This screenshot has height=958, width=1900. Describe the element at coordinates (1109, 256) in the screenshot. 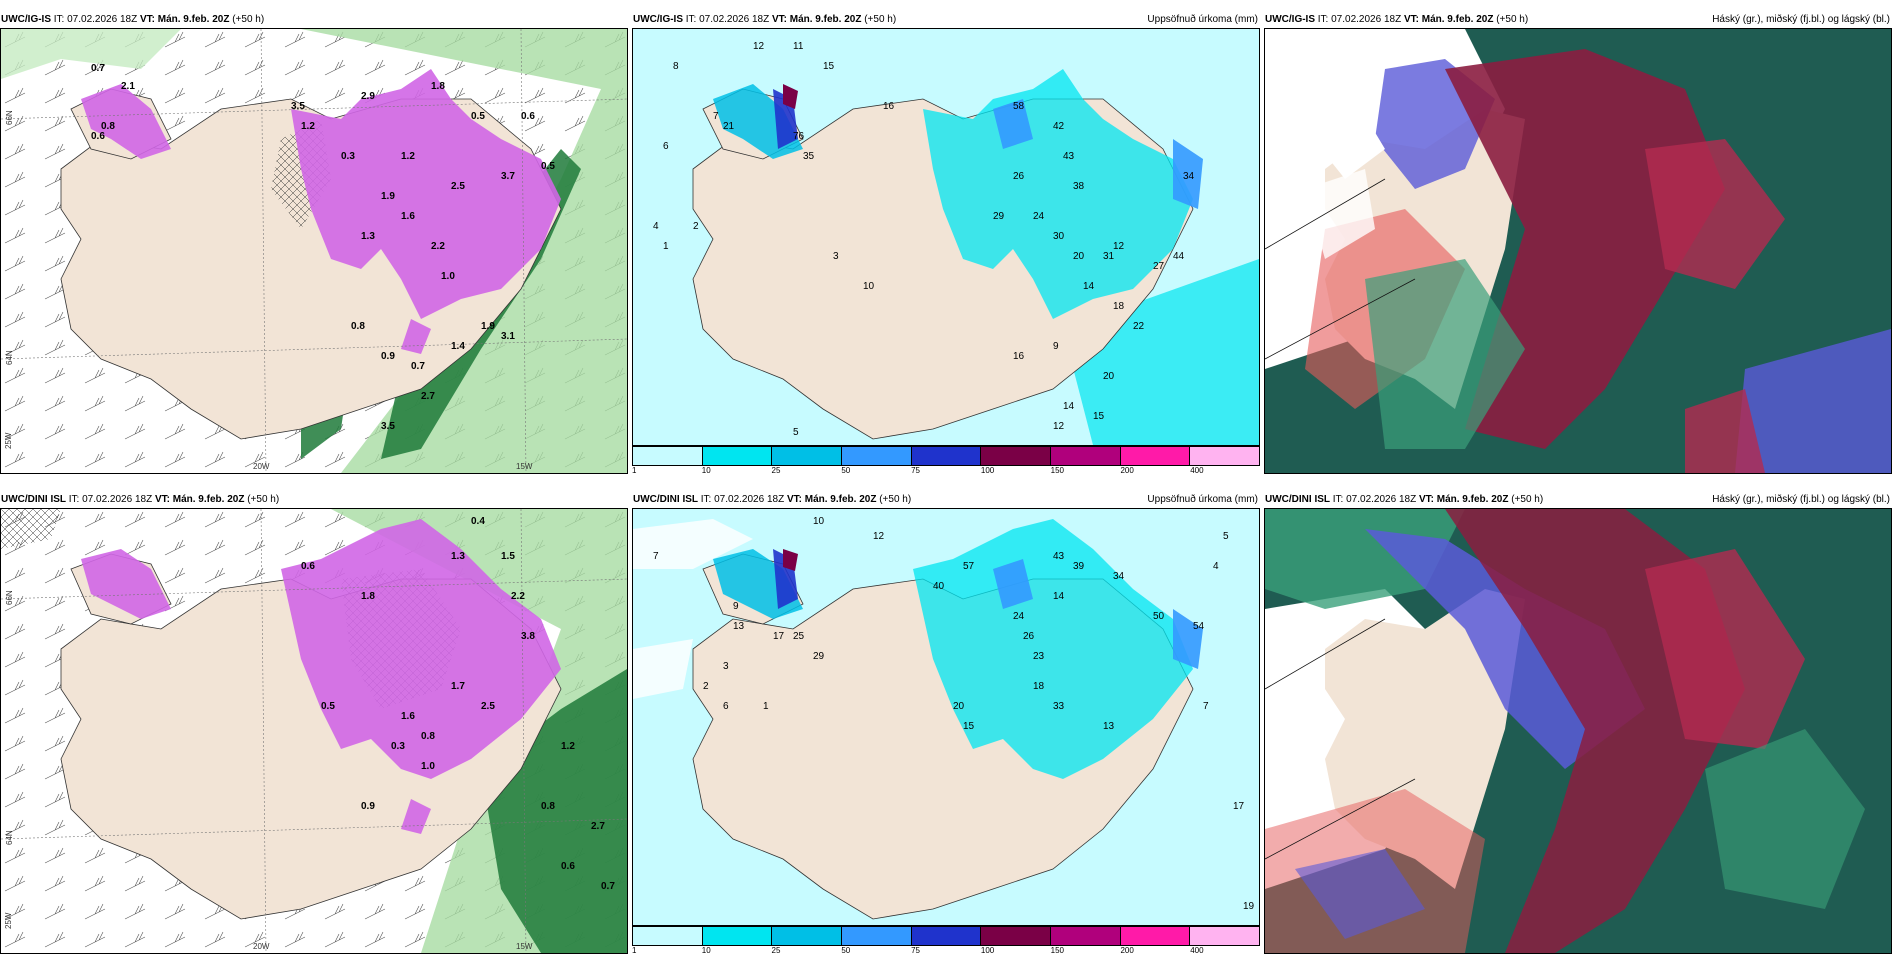

I see `map-value-label: 31` at that location.